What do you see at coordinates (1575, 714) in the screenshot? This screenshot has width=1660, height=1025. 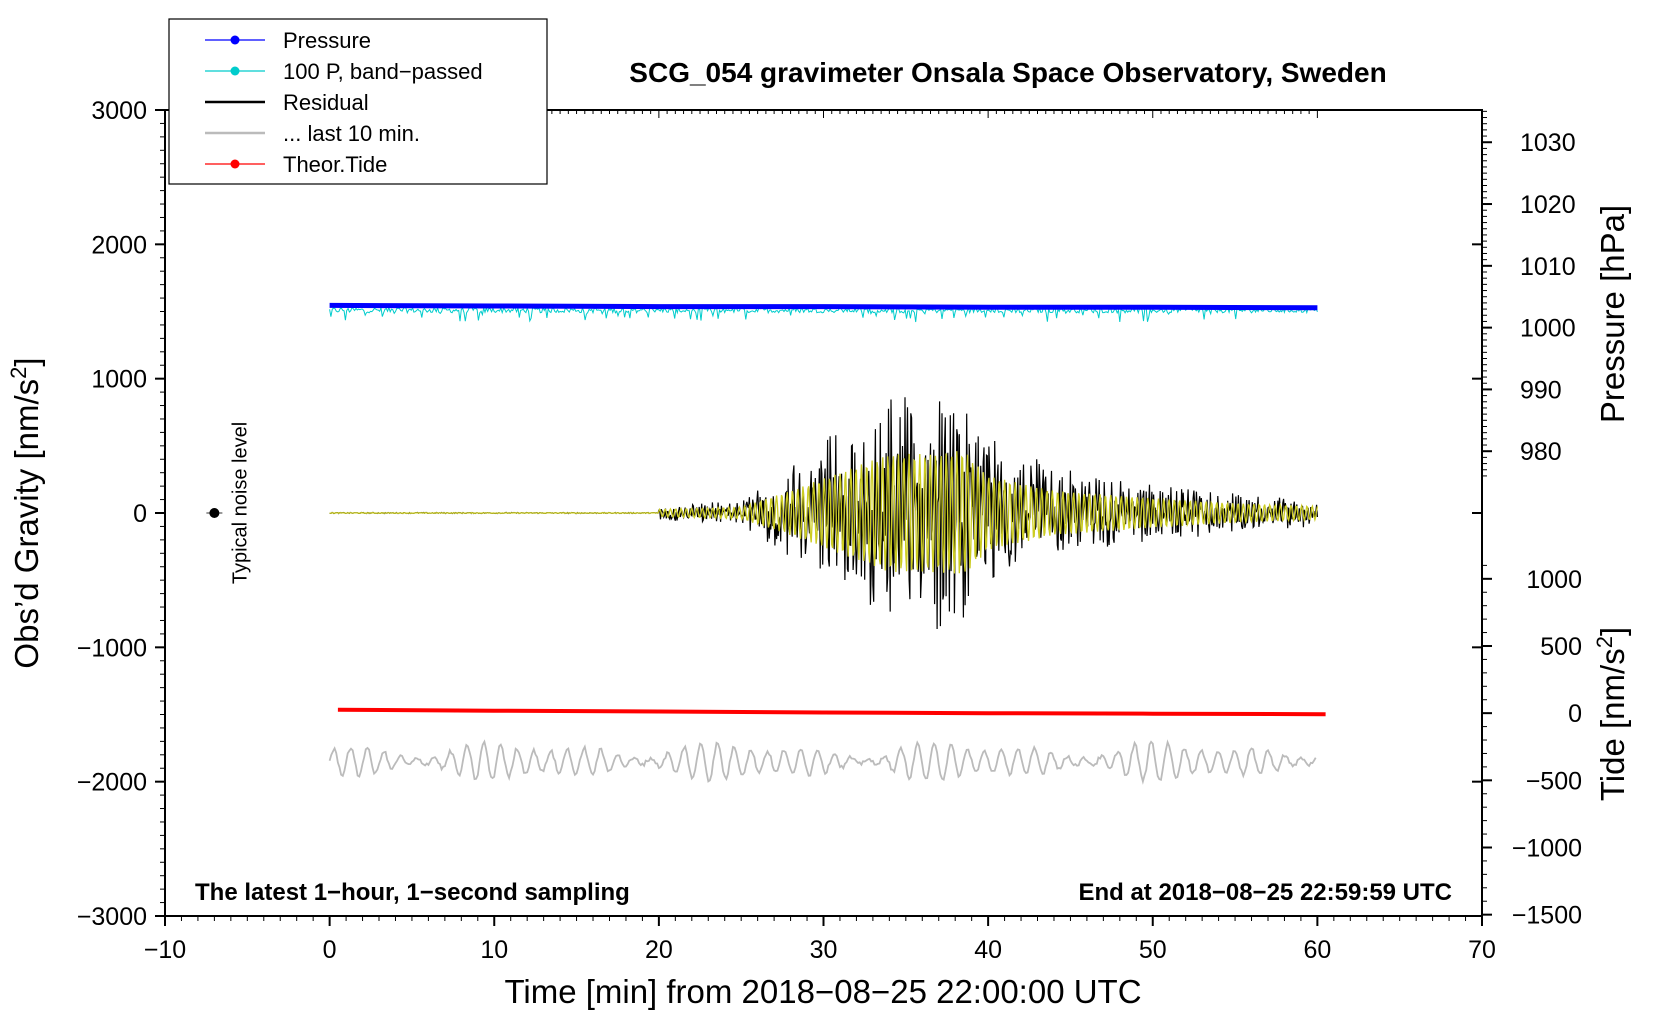 I see `tide-tick-label: 0` at bounding box center [1575, 714].